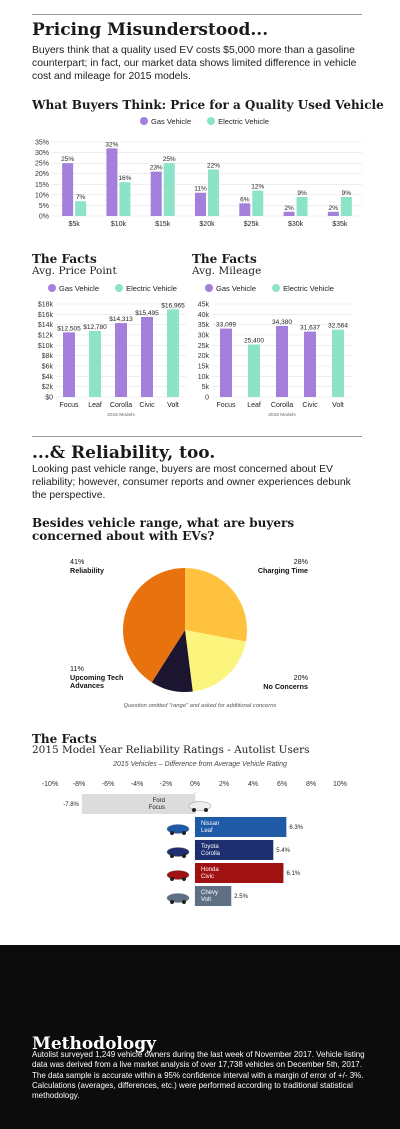  What do you see at coordinates (346, 206) in the screenshot?
I see `electric-bar` at bounding box center [346, 206].